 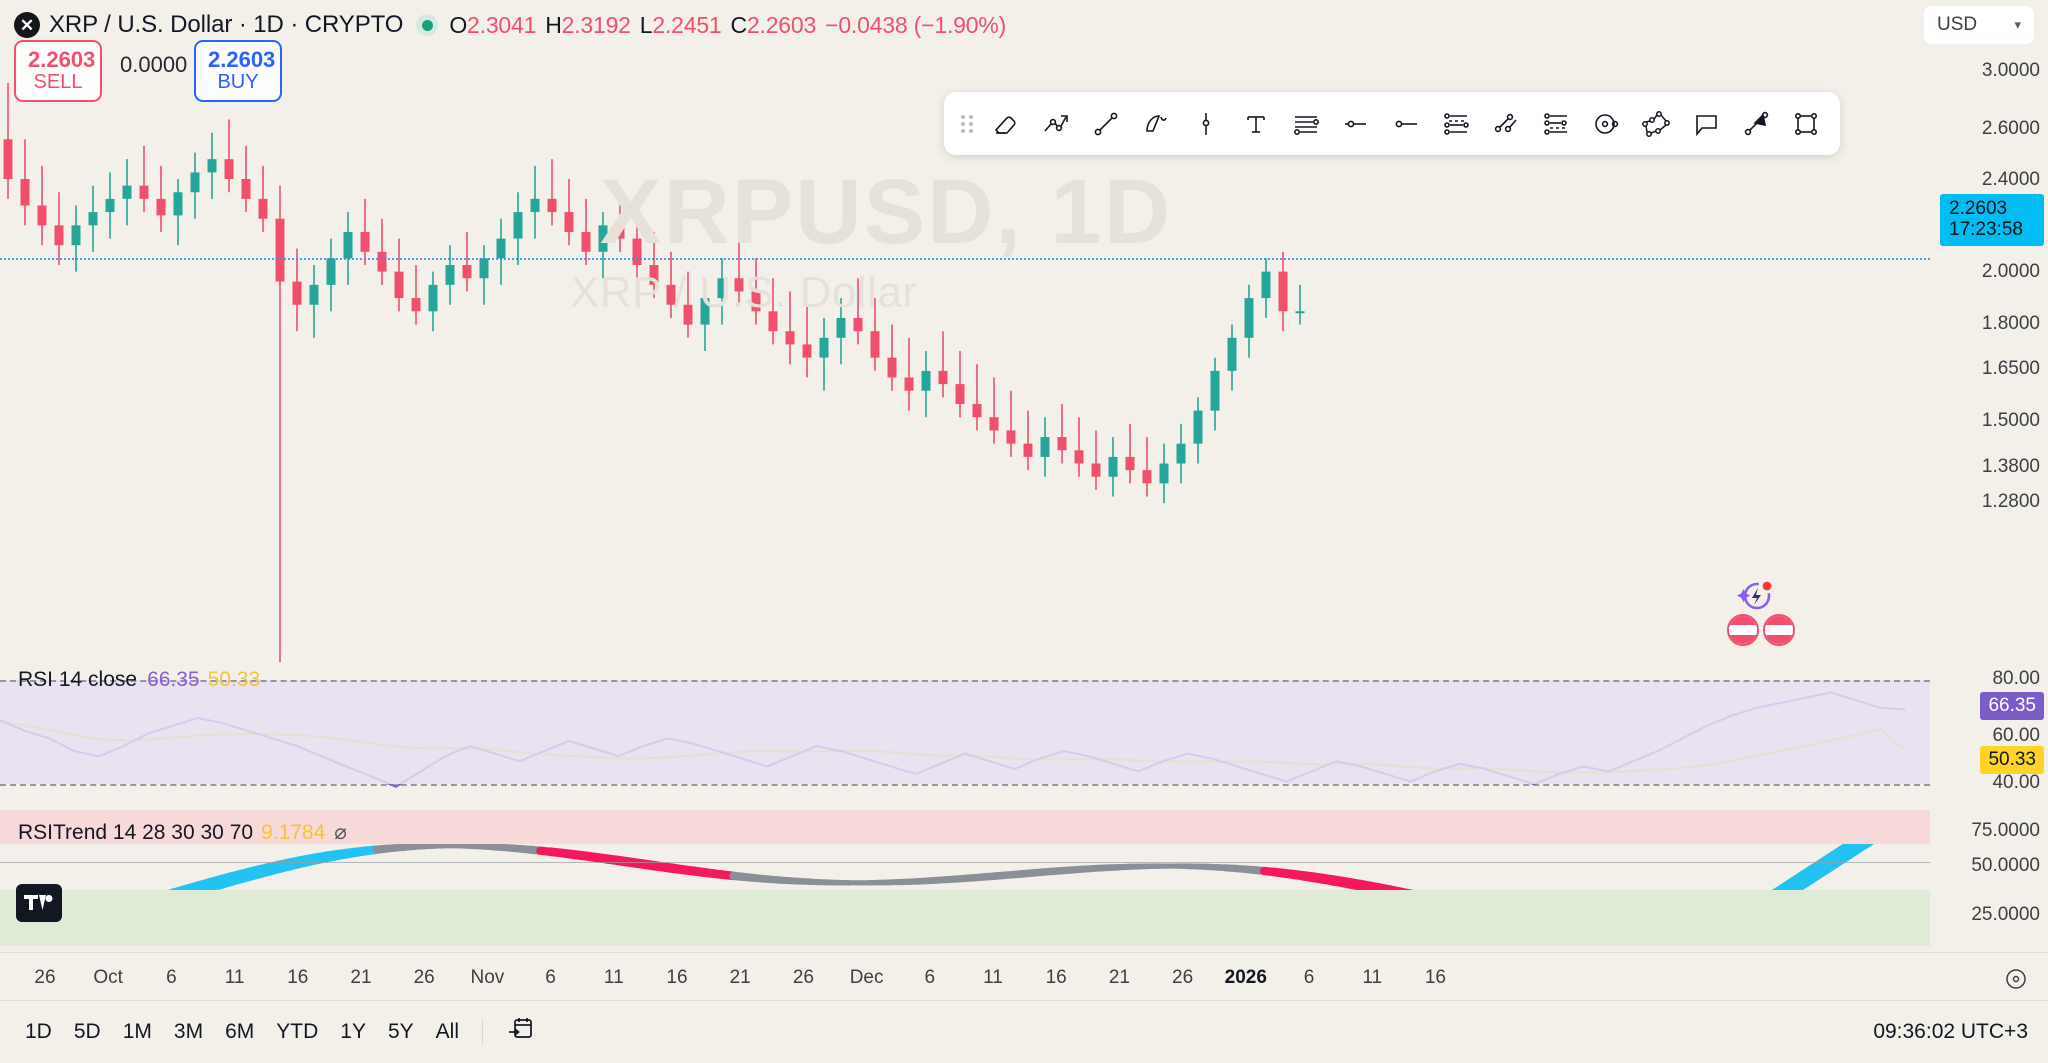 What do you see at coordinates (2016, 735) in the screenshot?
I see `rsi-tick: 60.00` at bounding box center [2016, 735].